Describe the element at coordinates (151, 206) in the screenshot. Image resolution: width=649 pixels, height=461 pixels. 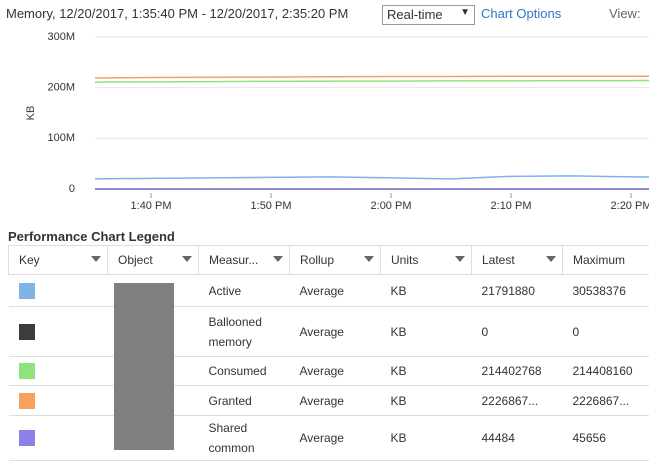
I see `x-tick-label: 1:40 PM` at that location.